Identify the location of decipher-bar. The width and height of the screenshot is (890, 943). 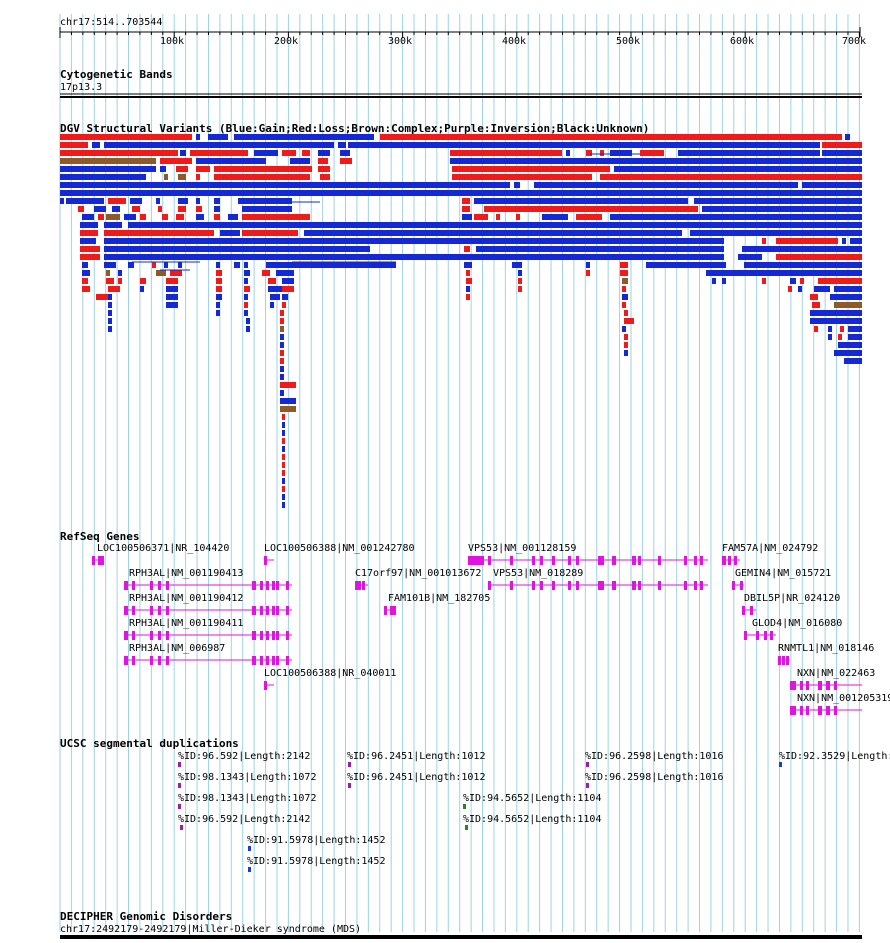
(461, 937).